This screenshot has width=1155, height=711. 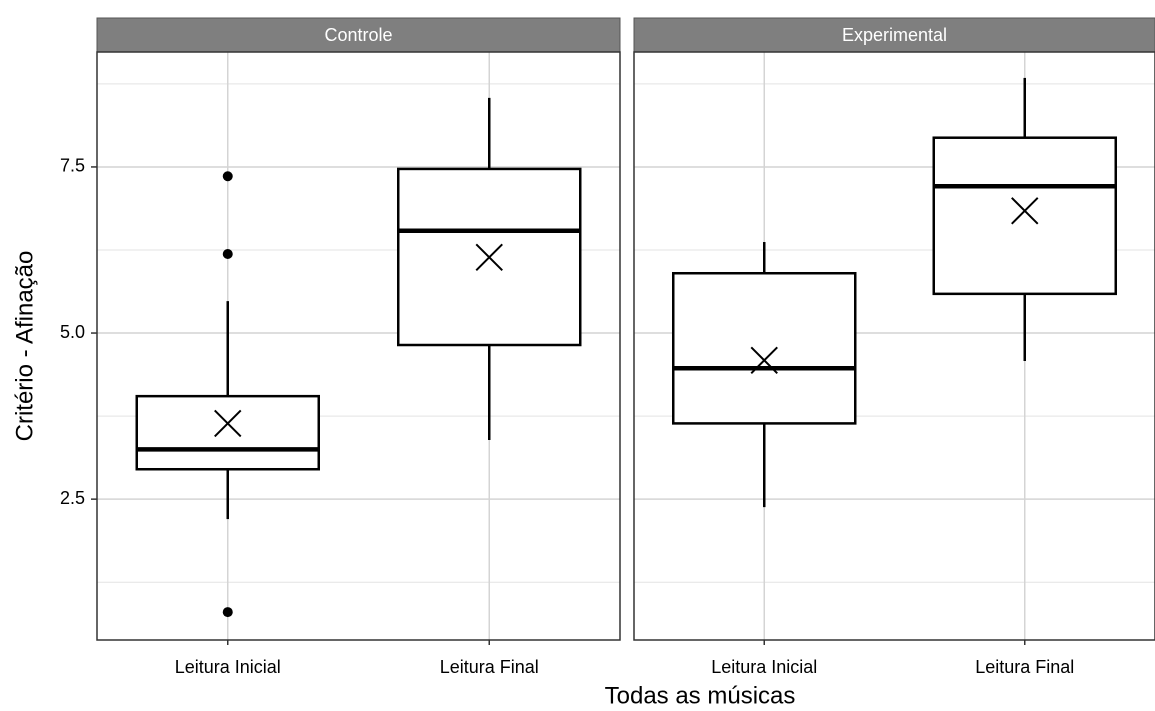 I want to click on y-tick-label: 7.5, so click(x=72, y=166).